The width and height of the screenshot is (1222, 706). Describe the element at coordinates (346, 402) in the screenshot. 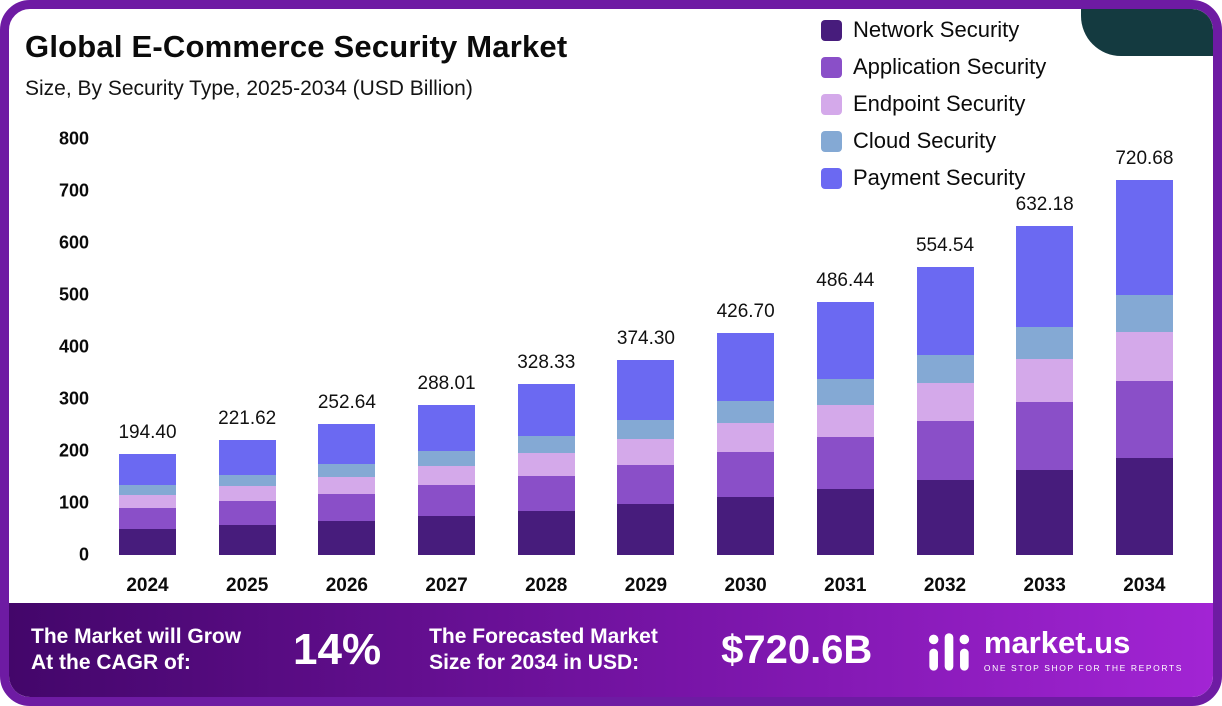

I see `total-label-2026: 252.64` at that location.